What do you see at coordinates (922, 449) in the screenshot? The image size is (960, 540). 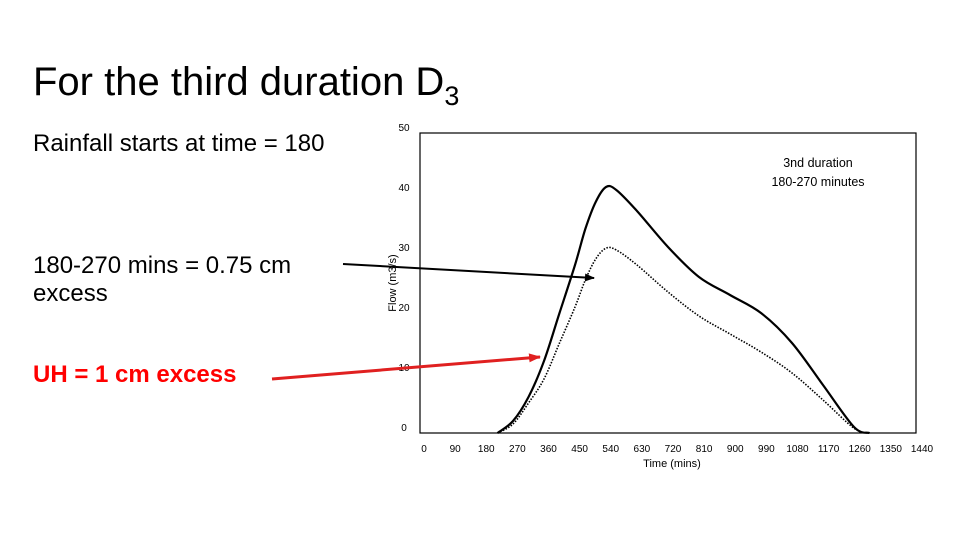 I see `x-tick-label: 1440` at bounding box center [922, 449].